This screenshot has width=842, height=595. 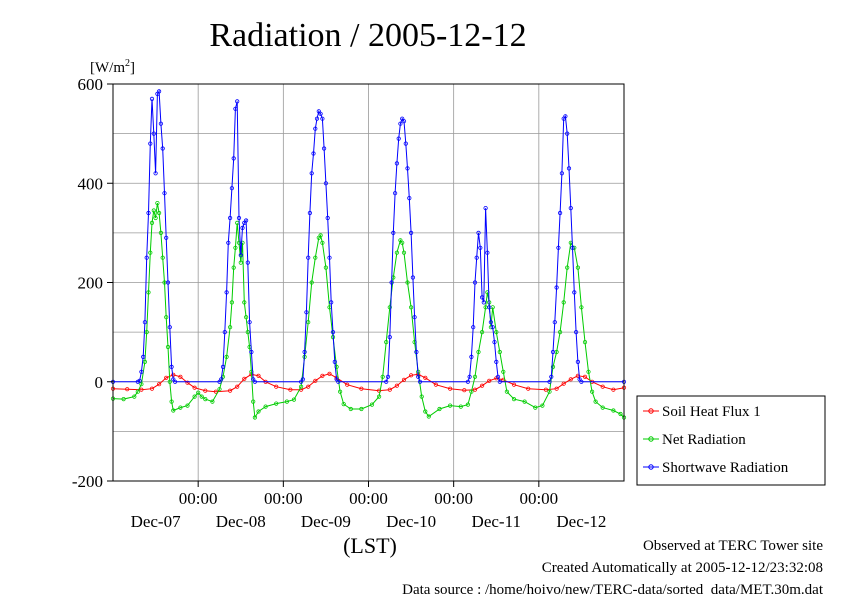 What do you see at coordinates (411, 521) in the screenshot?
I see `x-day-label: Dec-10` at bounding box center [411, 521].